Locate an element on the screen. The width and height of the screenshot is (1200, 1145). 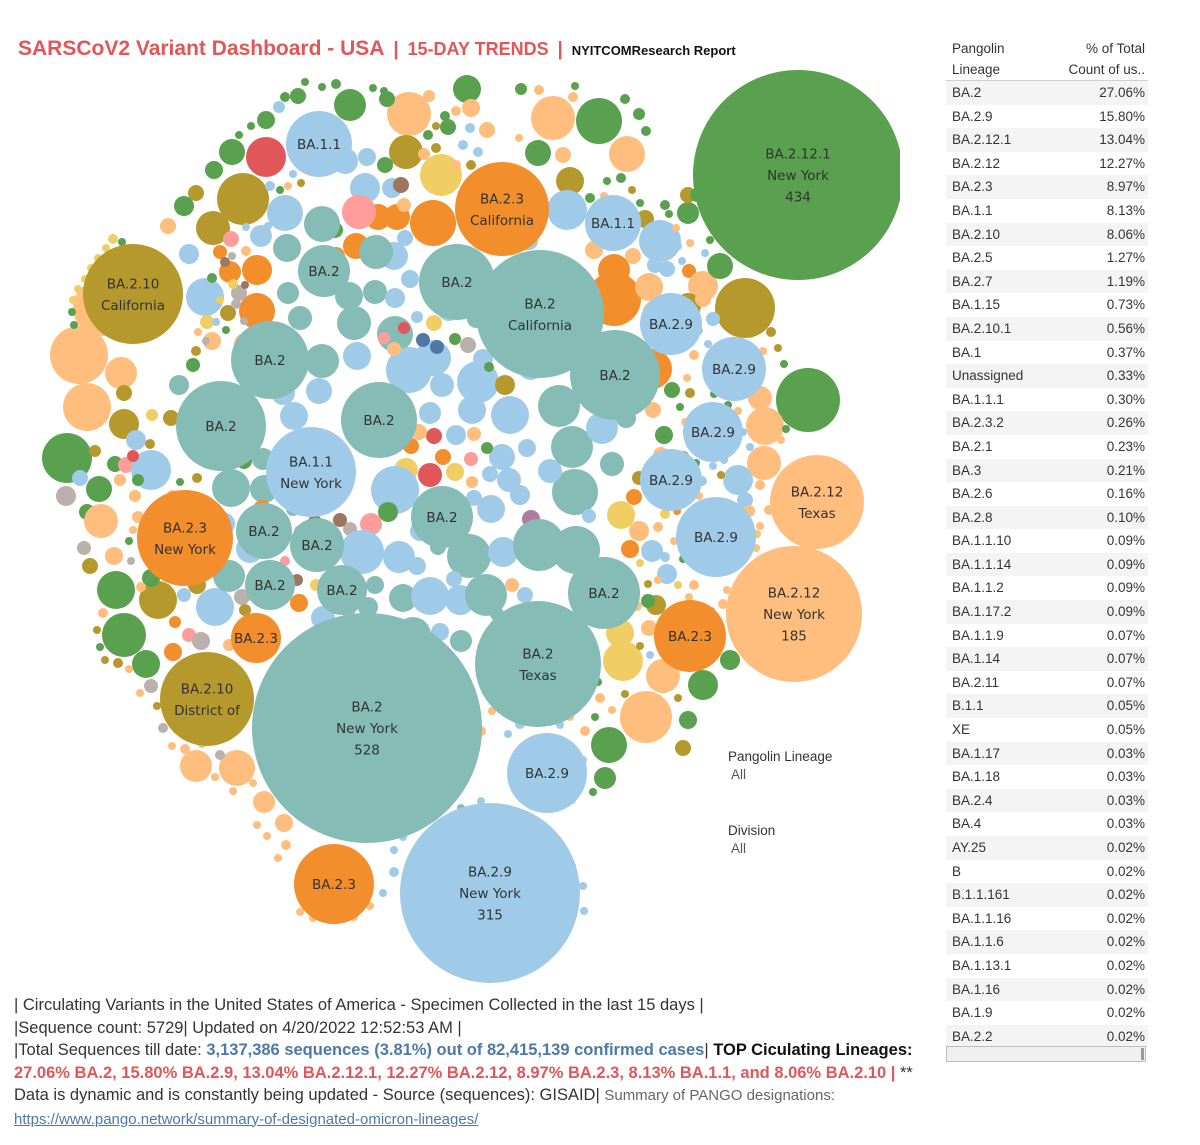
table-row: BA.2.10.1 0.56% is located at coordinates (1047, 328).